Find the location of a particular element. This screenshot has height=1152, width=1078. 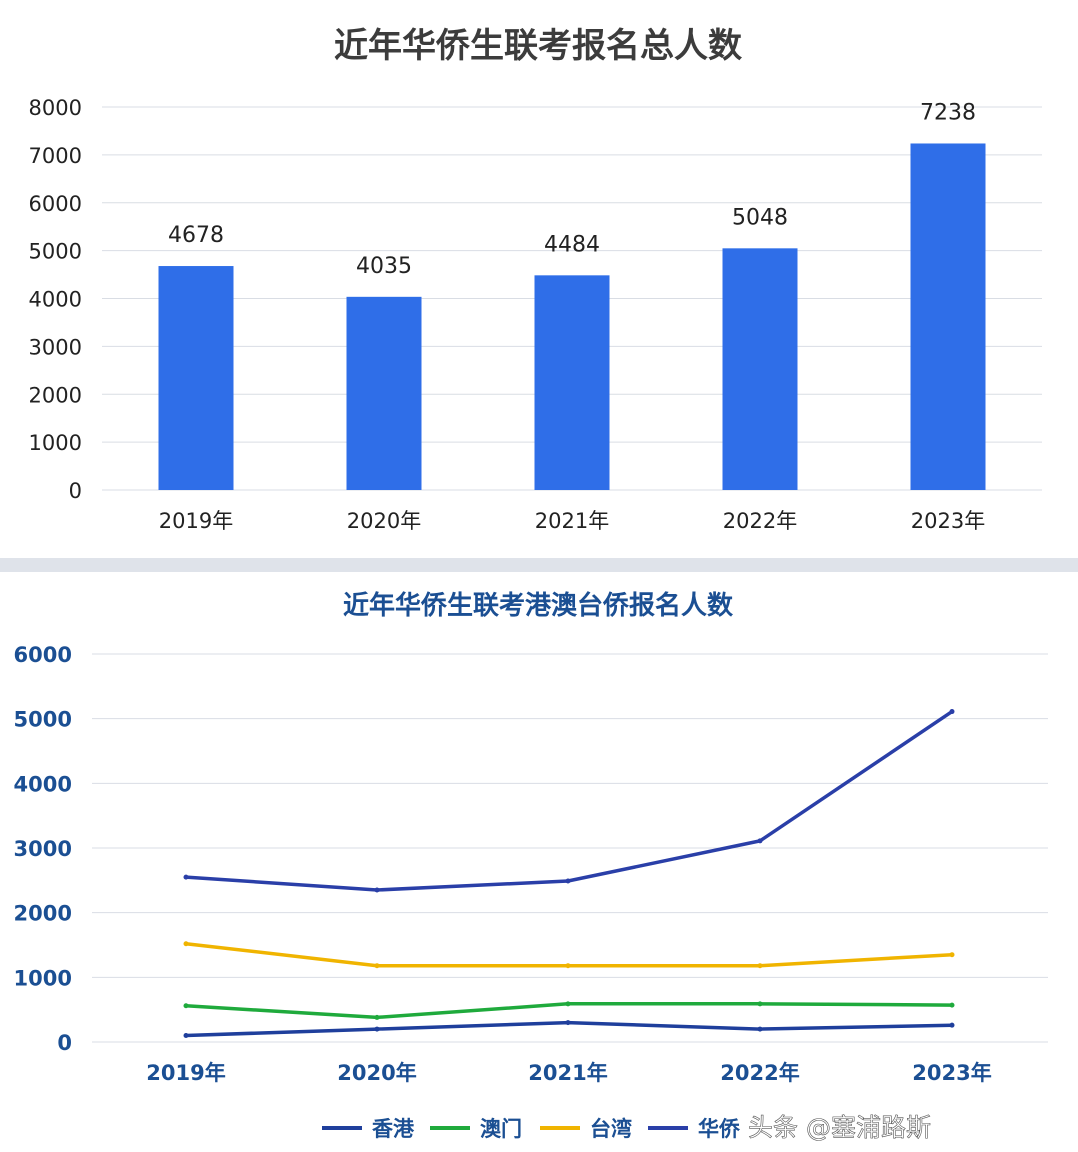

legend-label: 香港 is located at coordinates (393, 1129).